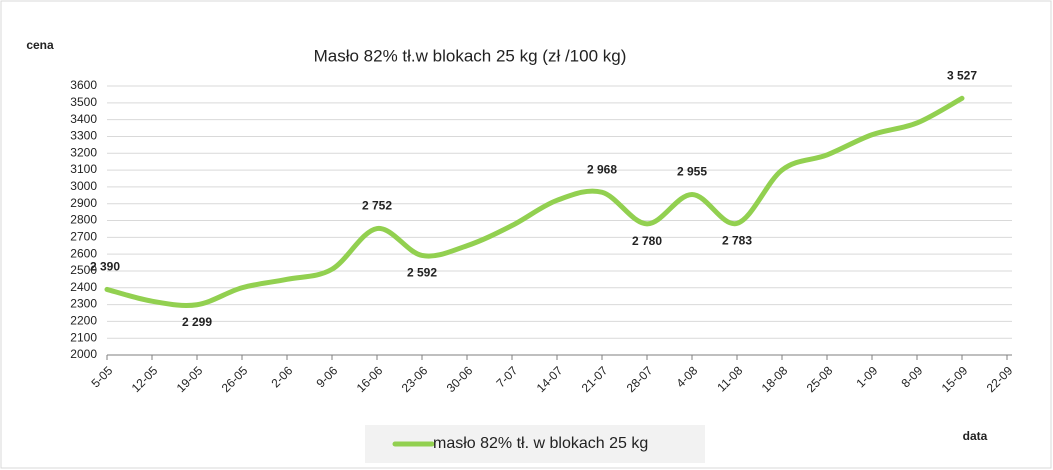 Image resolution: width=1053 pixels, height=470 pixels. Describe the element at coordinates (602, 169) in the screenshot. I see `data-label: 2 968` at that location.